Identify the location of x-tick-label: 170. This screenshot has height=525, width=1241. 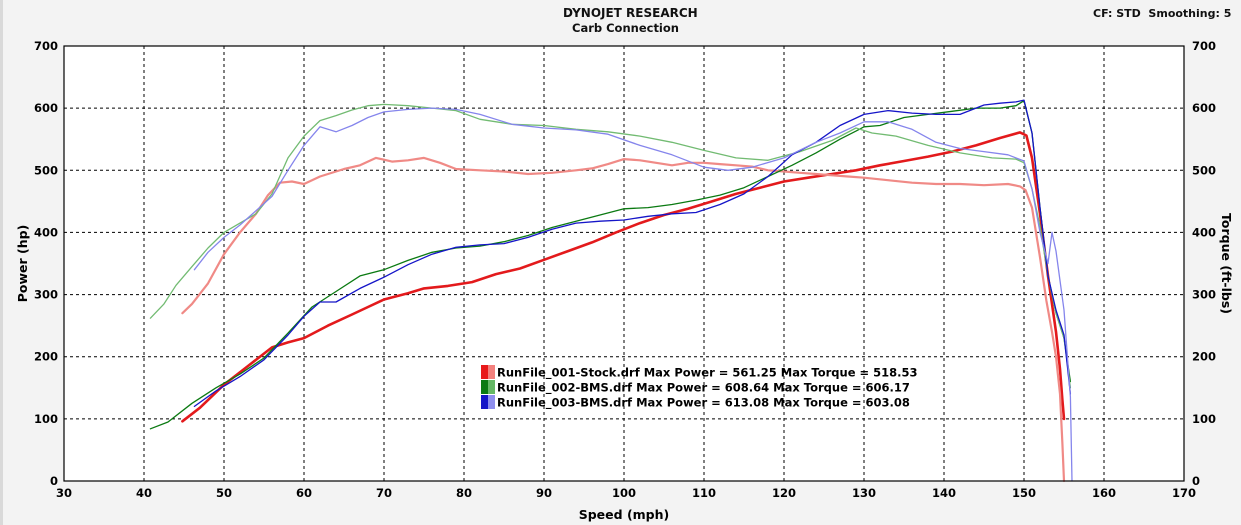
(1184, 493).